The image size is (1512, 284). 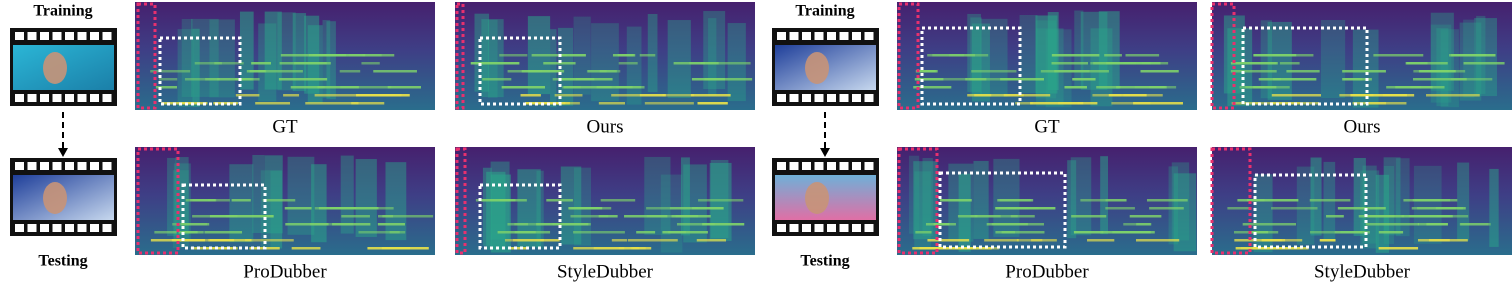 I want to click on film-strip, so click(x=63, y=197).